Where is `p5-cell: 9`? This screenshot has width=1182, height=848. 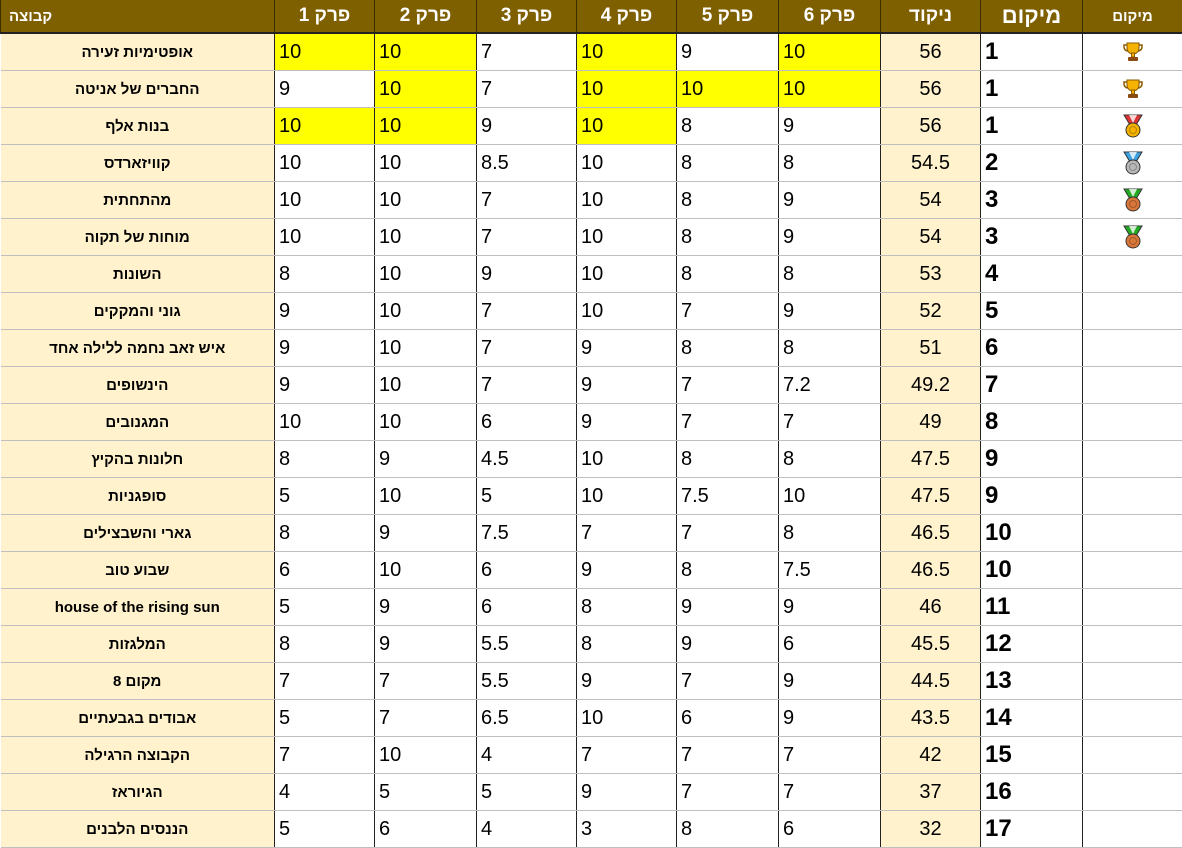 p5-cell: 9 is located at coordinates (728, 607).